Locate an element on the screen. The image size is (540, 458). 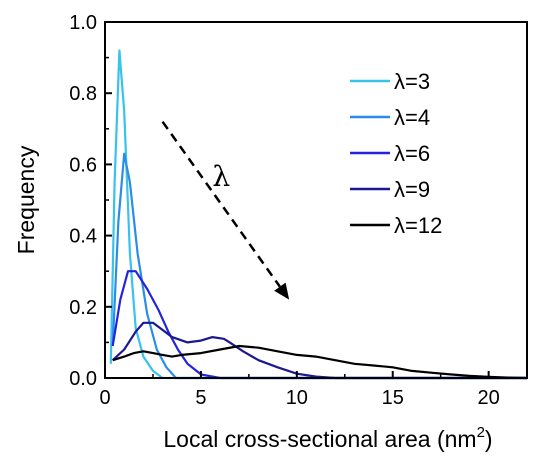
x-axis-label-main: Local cross-sectional area (nm is located at coordinates (319, 439).